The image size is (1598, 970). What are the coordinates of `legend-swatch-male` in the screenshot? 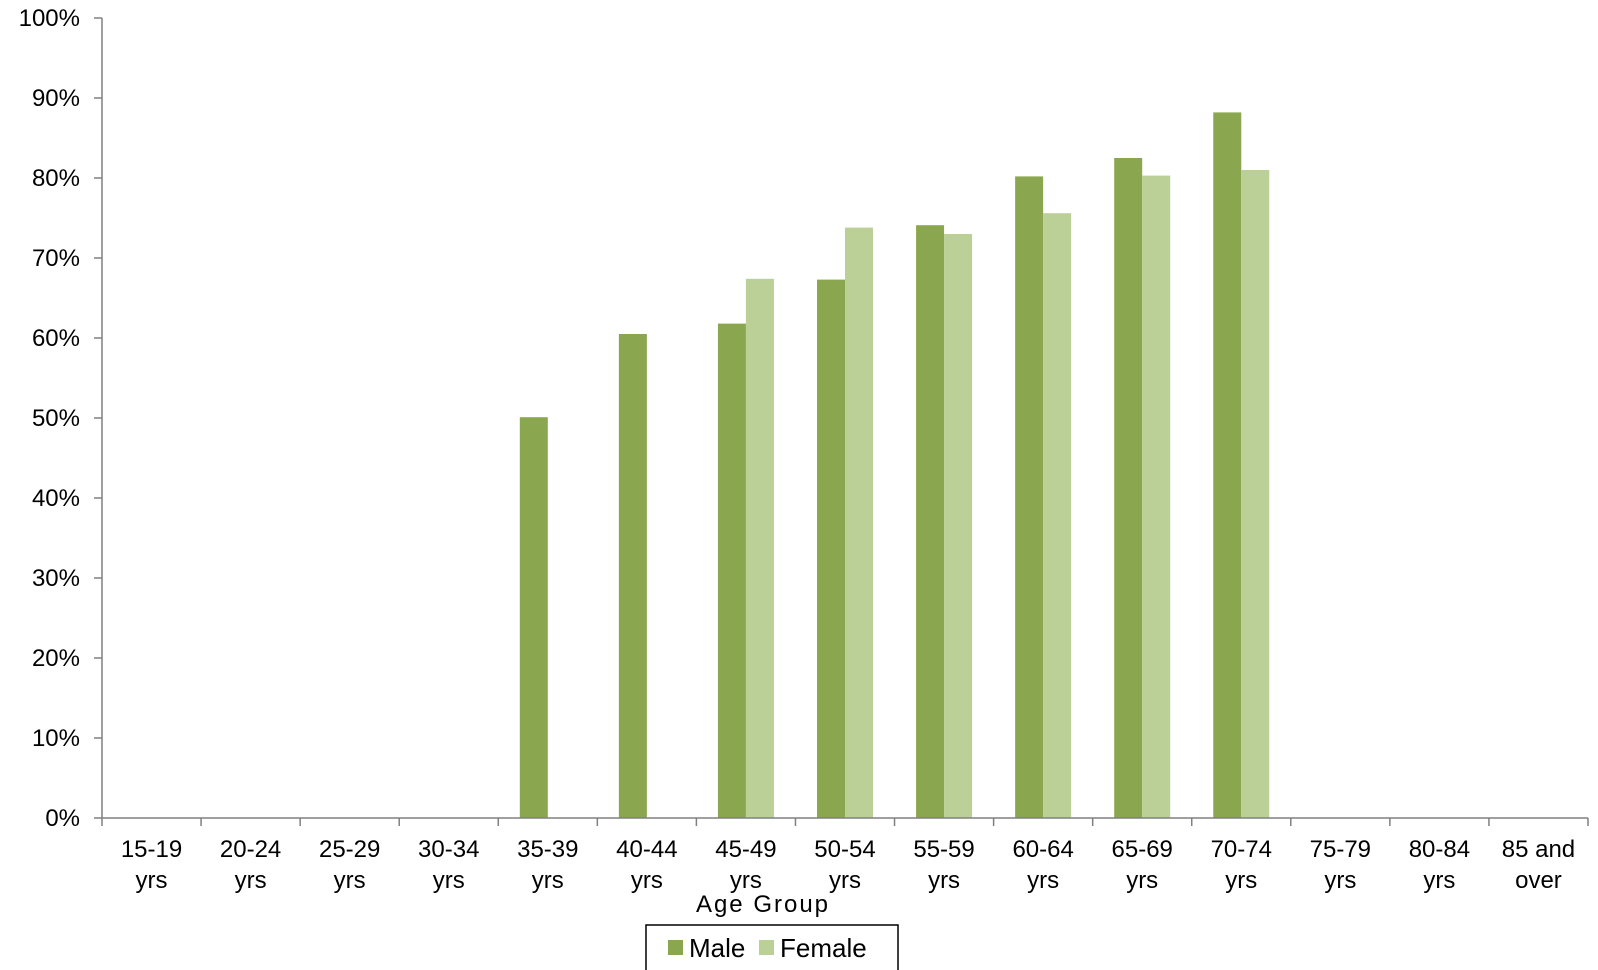 It's located at (675, 947).